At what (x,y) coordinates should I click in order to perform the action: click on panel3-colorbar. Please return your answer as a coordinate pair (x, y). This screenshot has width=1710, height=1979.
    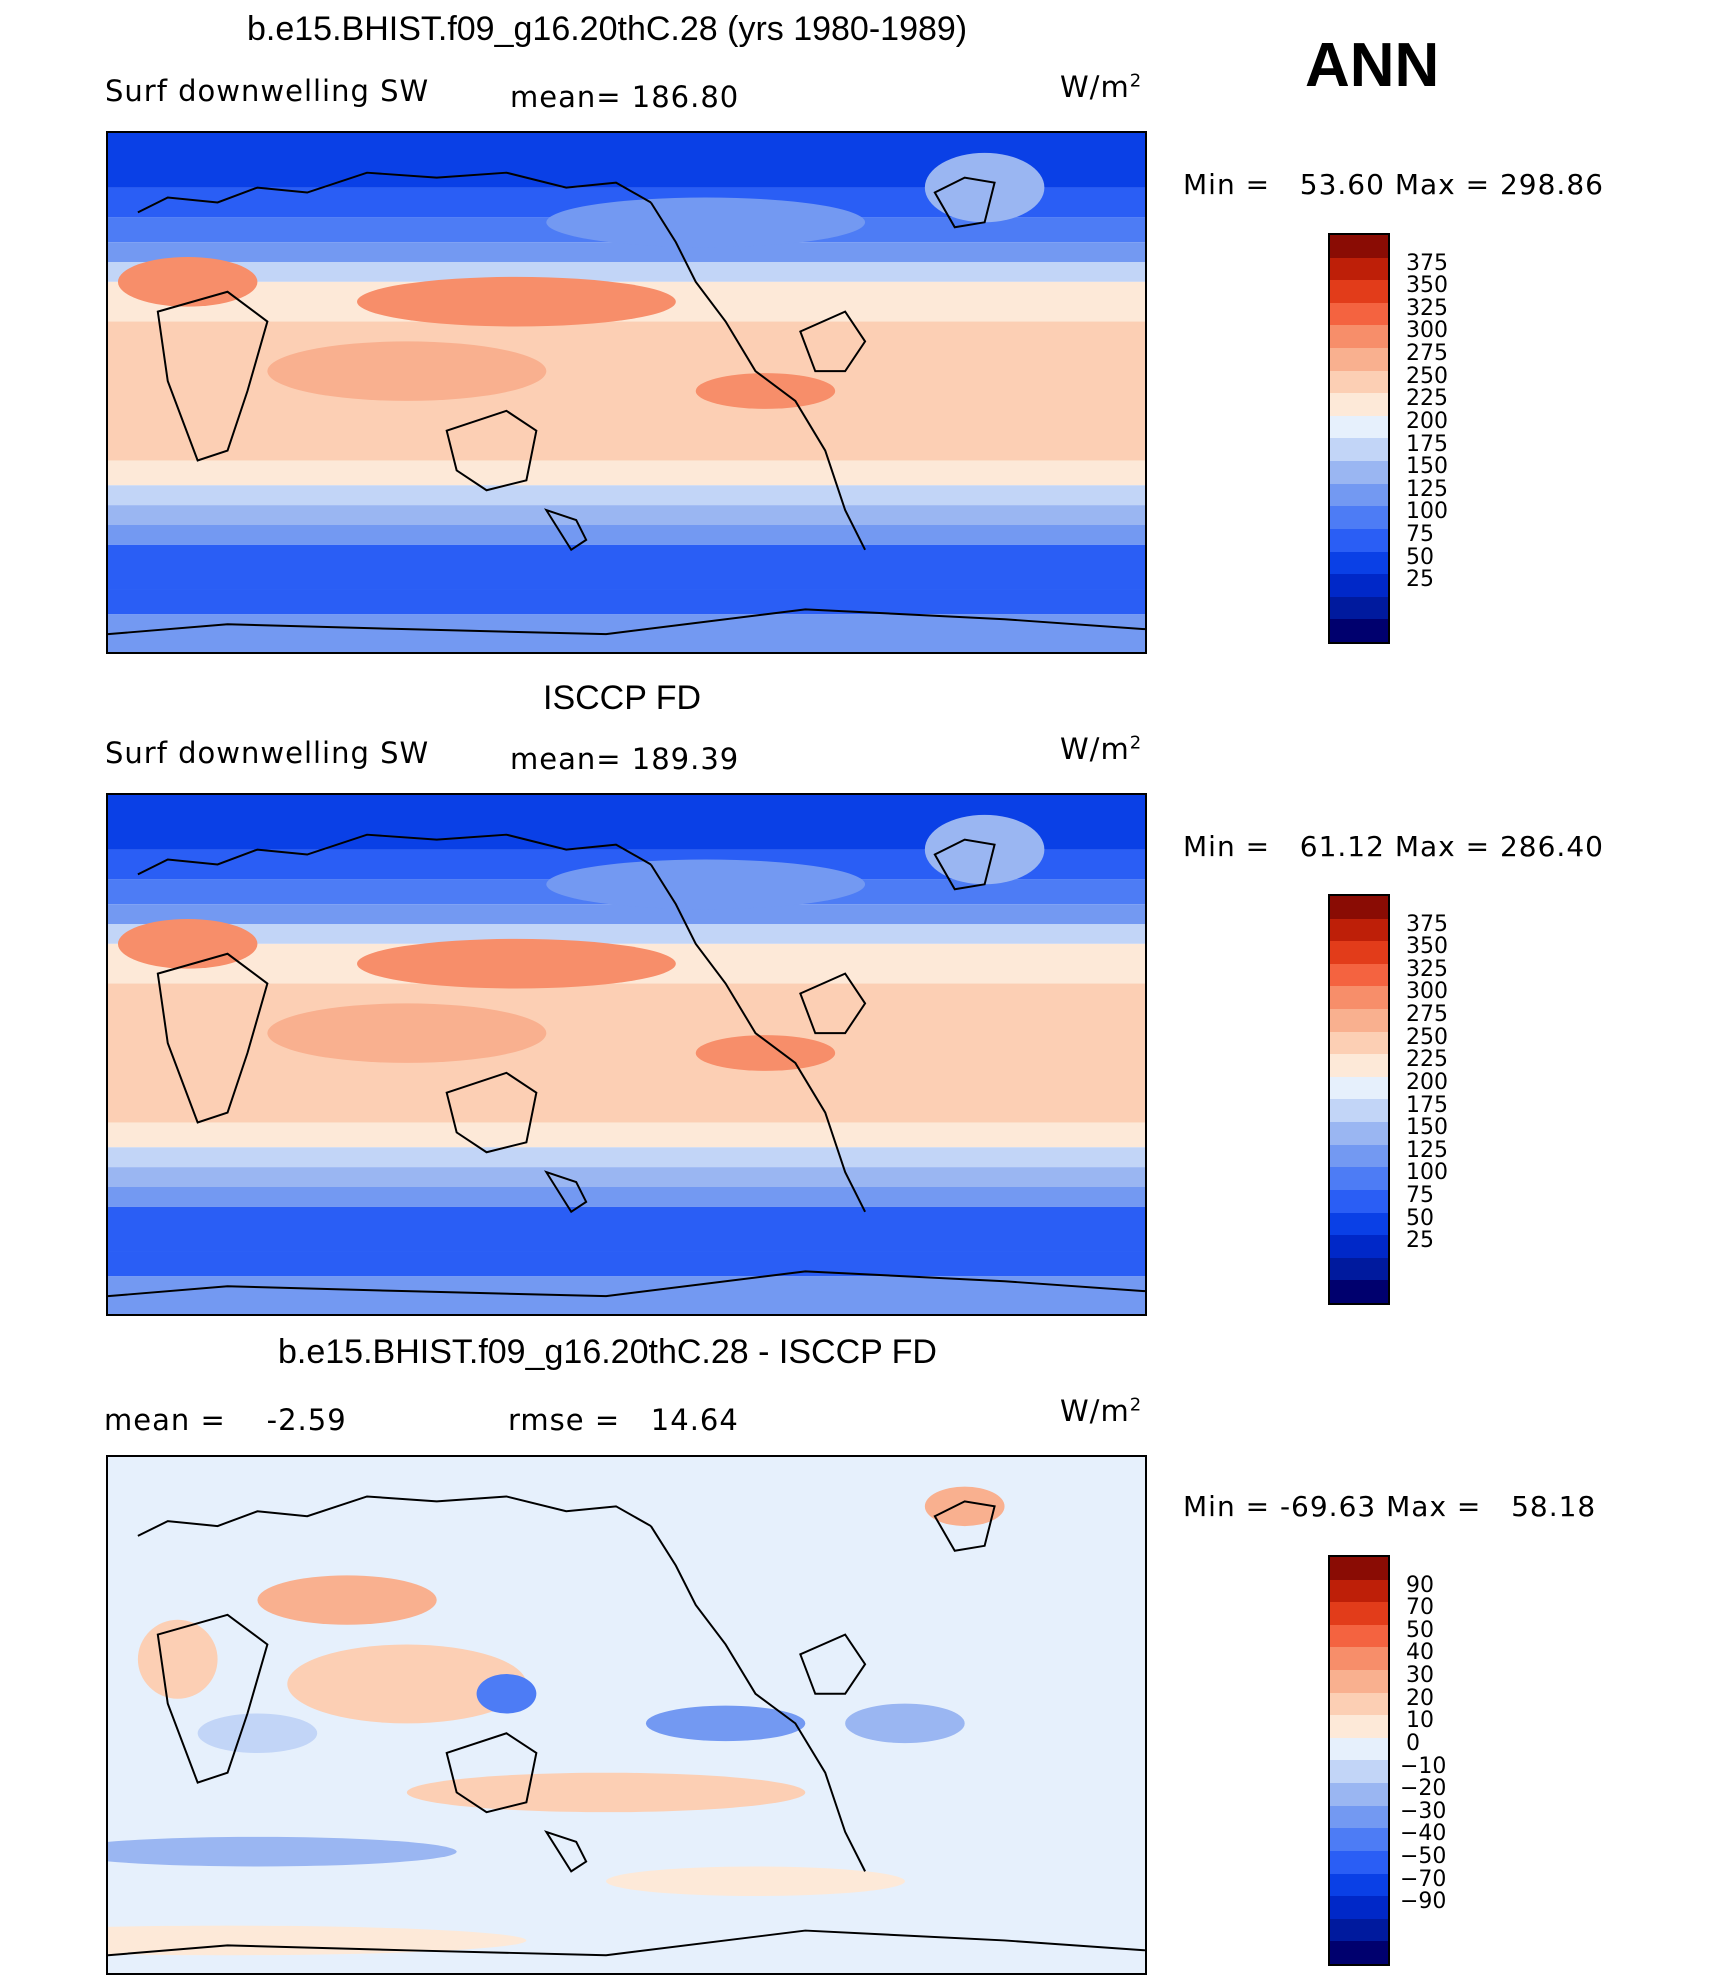
    Looking at the image, I should click on (1359, 1760).